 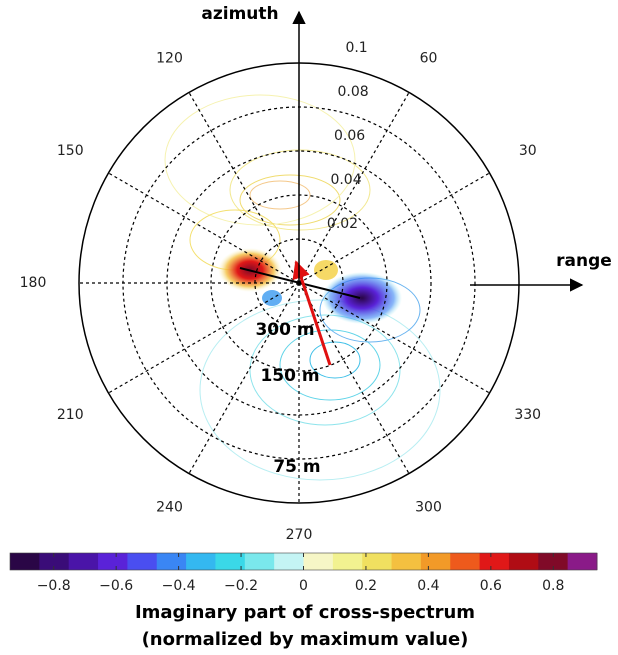 I want to click on azimuth-label: azimuth, so click(x=239, y=14).